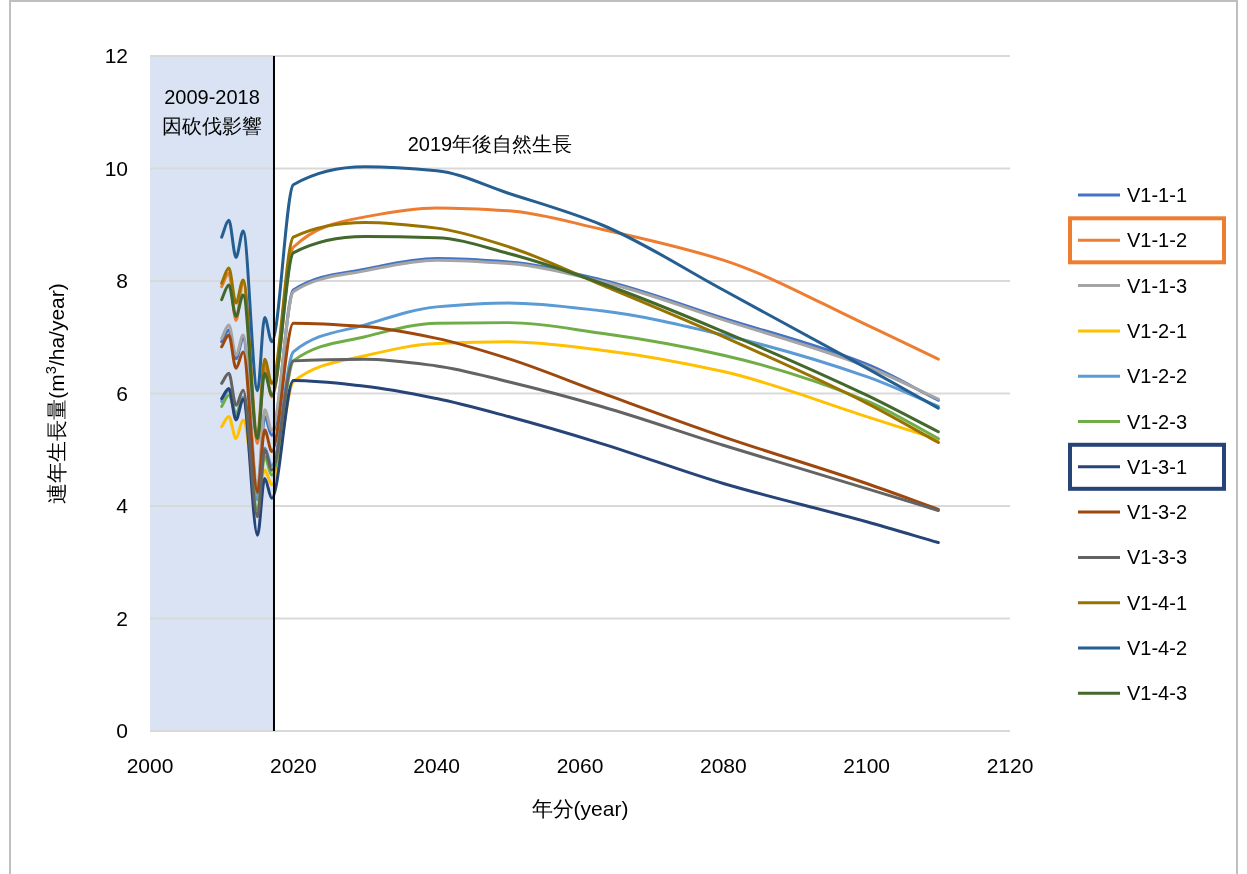 This screenshot has width=1247, height=874. What do you see at coordinates (1157, 557) in the screenshot?
I see `legend-label: V1-3-3` at bounding box center [1157, 557].